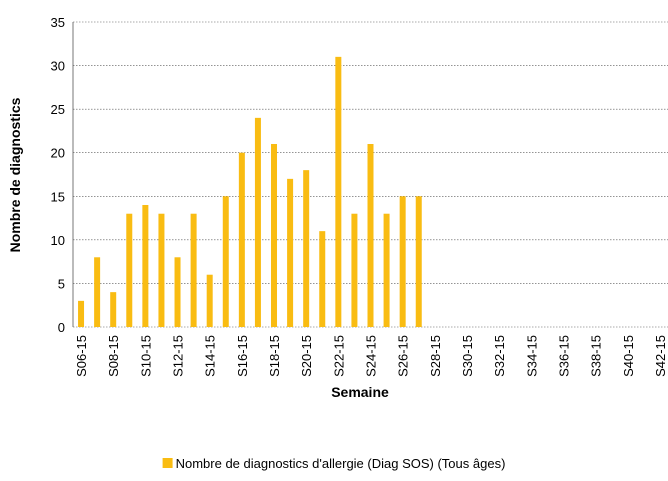  What do you see at coordinates (81, 356) in the screenshot?
I see `x-tick-label: S06-15` at bounding box center [81, 356].